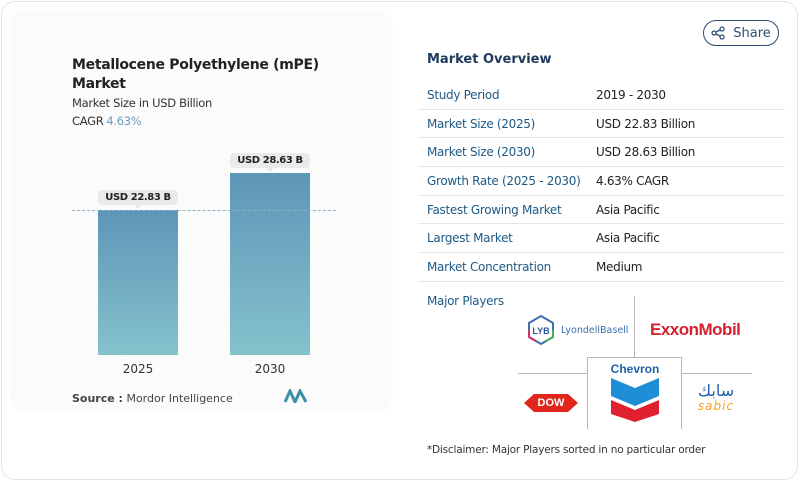 The height and width of the screenshot is (482, 800). What do you see at coordinates (752, 33) in the screenshot?
I see `share-label: Share` at bounding box center [752, 33].